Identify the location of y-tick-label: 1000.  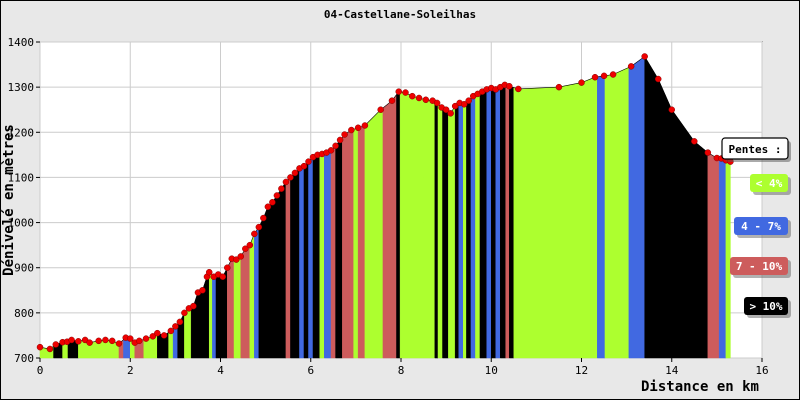
(21, 223).